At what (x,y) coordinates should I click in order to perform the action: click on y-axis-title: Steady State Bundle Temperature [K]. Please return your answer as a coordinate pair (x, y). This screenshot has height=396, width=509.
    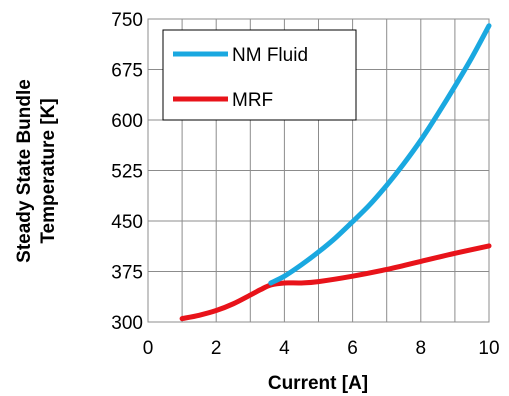
    Looking at the image, I should click on (36, 171).